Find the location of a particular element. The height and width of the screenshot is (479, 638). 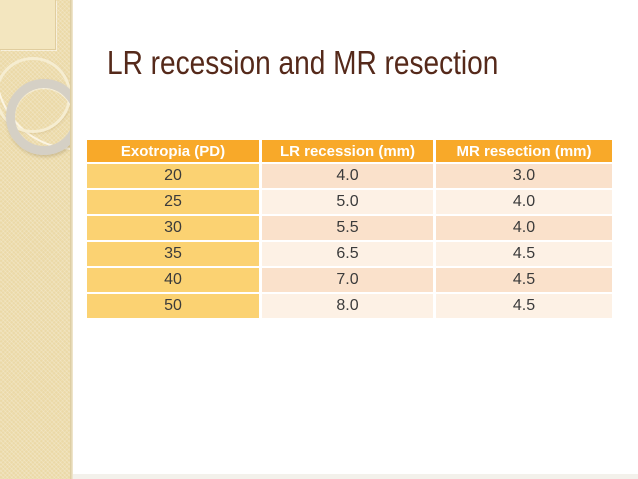

cell-exotropia: 20 is located at coordinates (174, 177).